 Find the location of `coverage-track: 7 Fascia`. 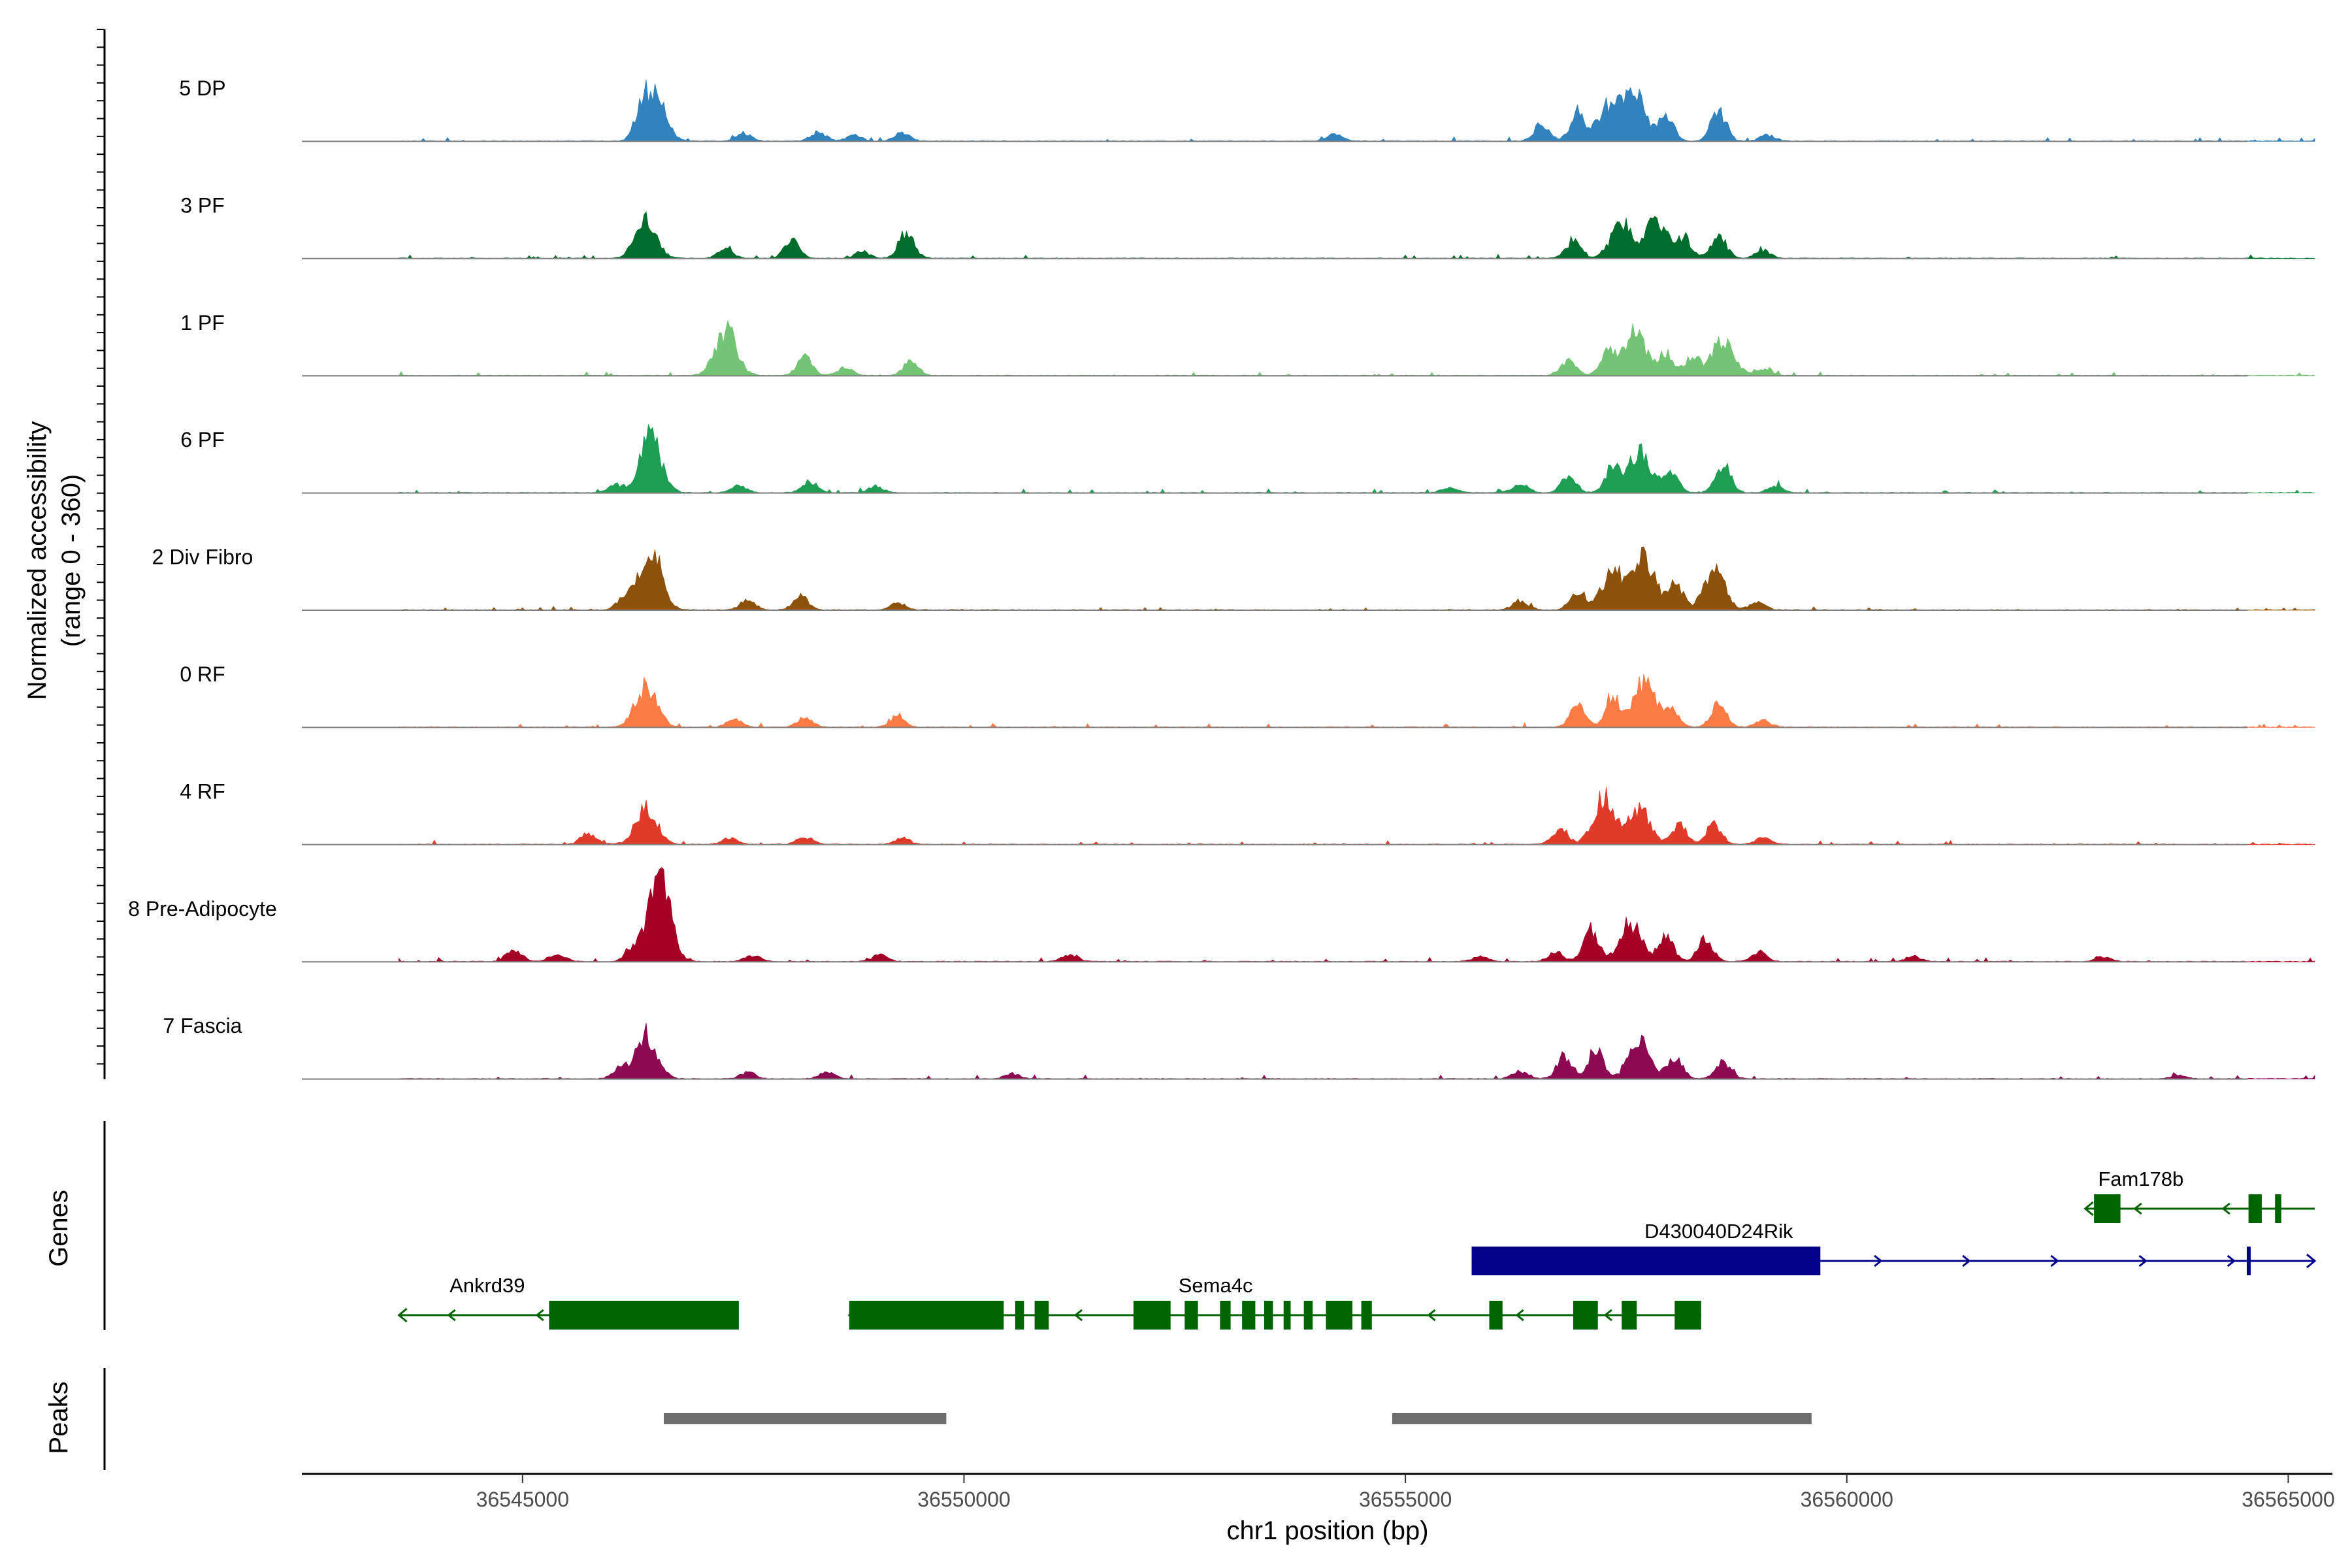

coverage-track: 7 Fascia is located at coordinates (1239, 1047).